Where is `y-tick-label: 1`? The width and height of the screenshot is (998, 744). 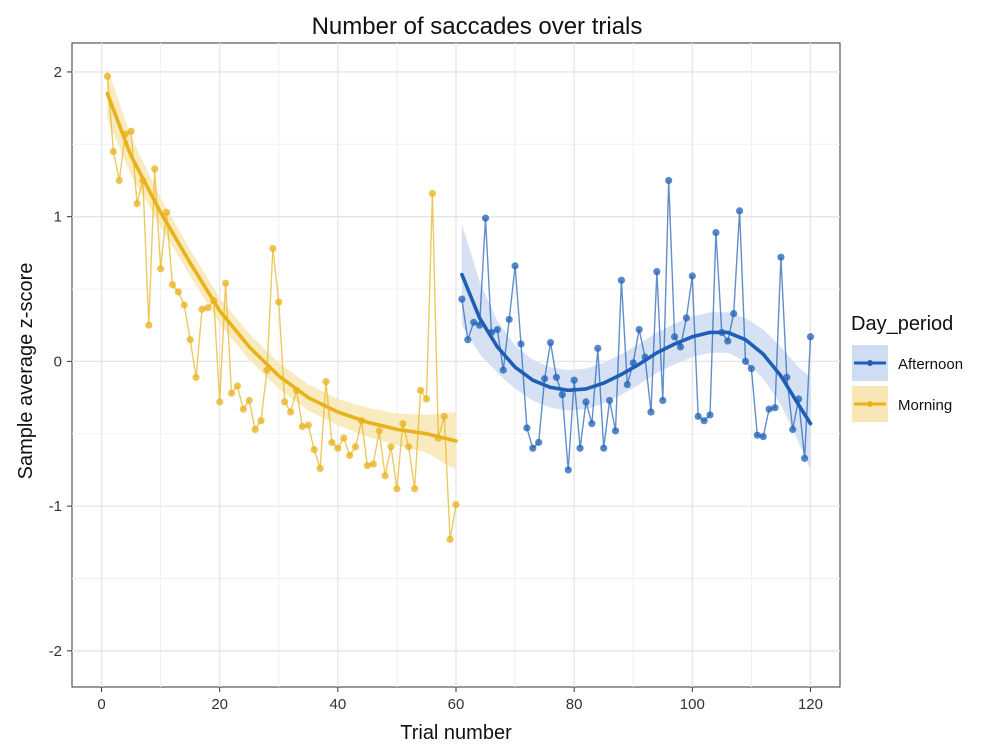 y-tick-label: 1 is located at coordinates (58, 217).